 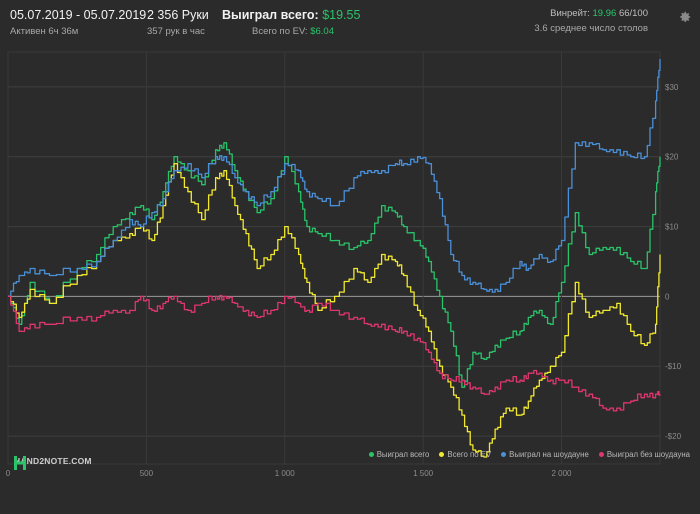 What do you see at coordinates (423, 473) in the screenshot?
I see `x-tick-label: 1 500` at bounding box center [423, 473].